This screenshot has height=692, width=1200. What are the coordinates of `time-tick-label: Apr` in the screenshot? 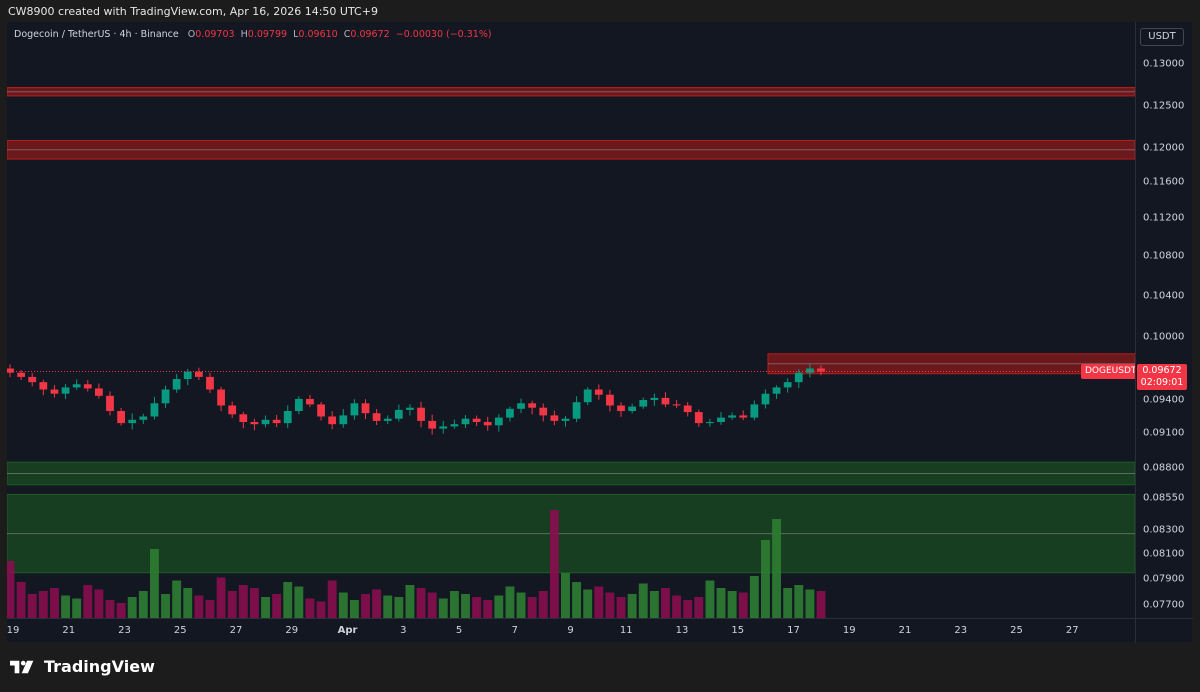 It's located at (347, 630).